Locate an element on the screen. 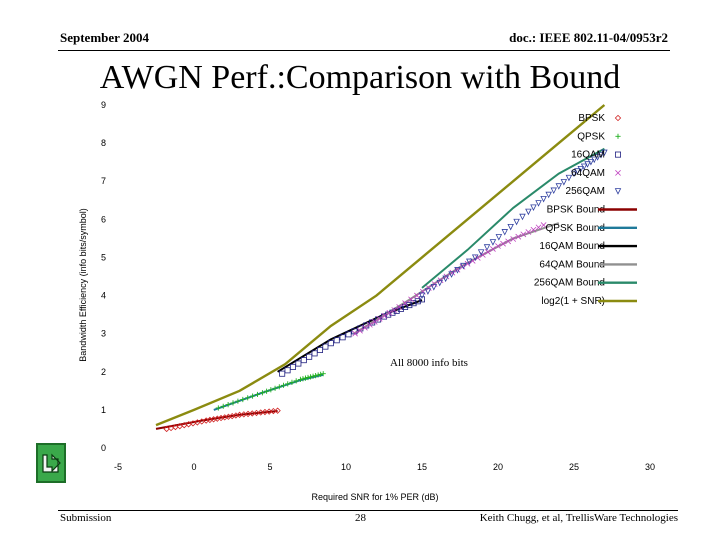 The height and width of the screenshot is (540, 720). legend-label: log2(1 + SNR) is located at coordinates (573, 301).